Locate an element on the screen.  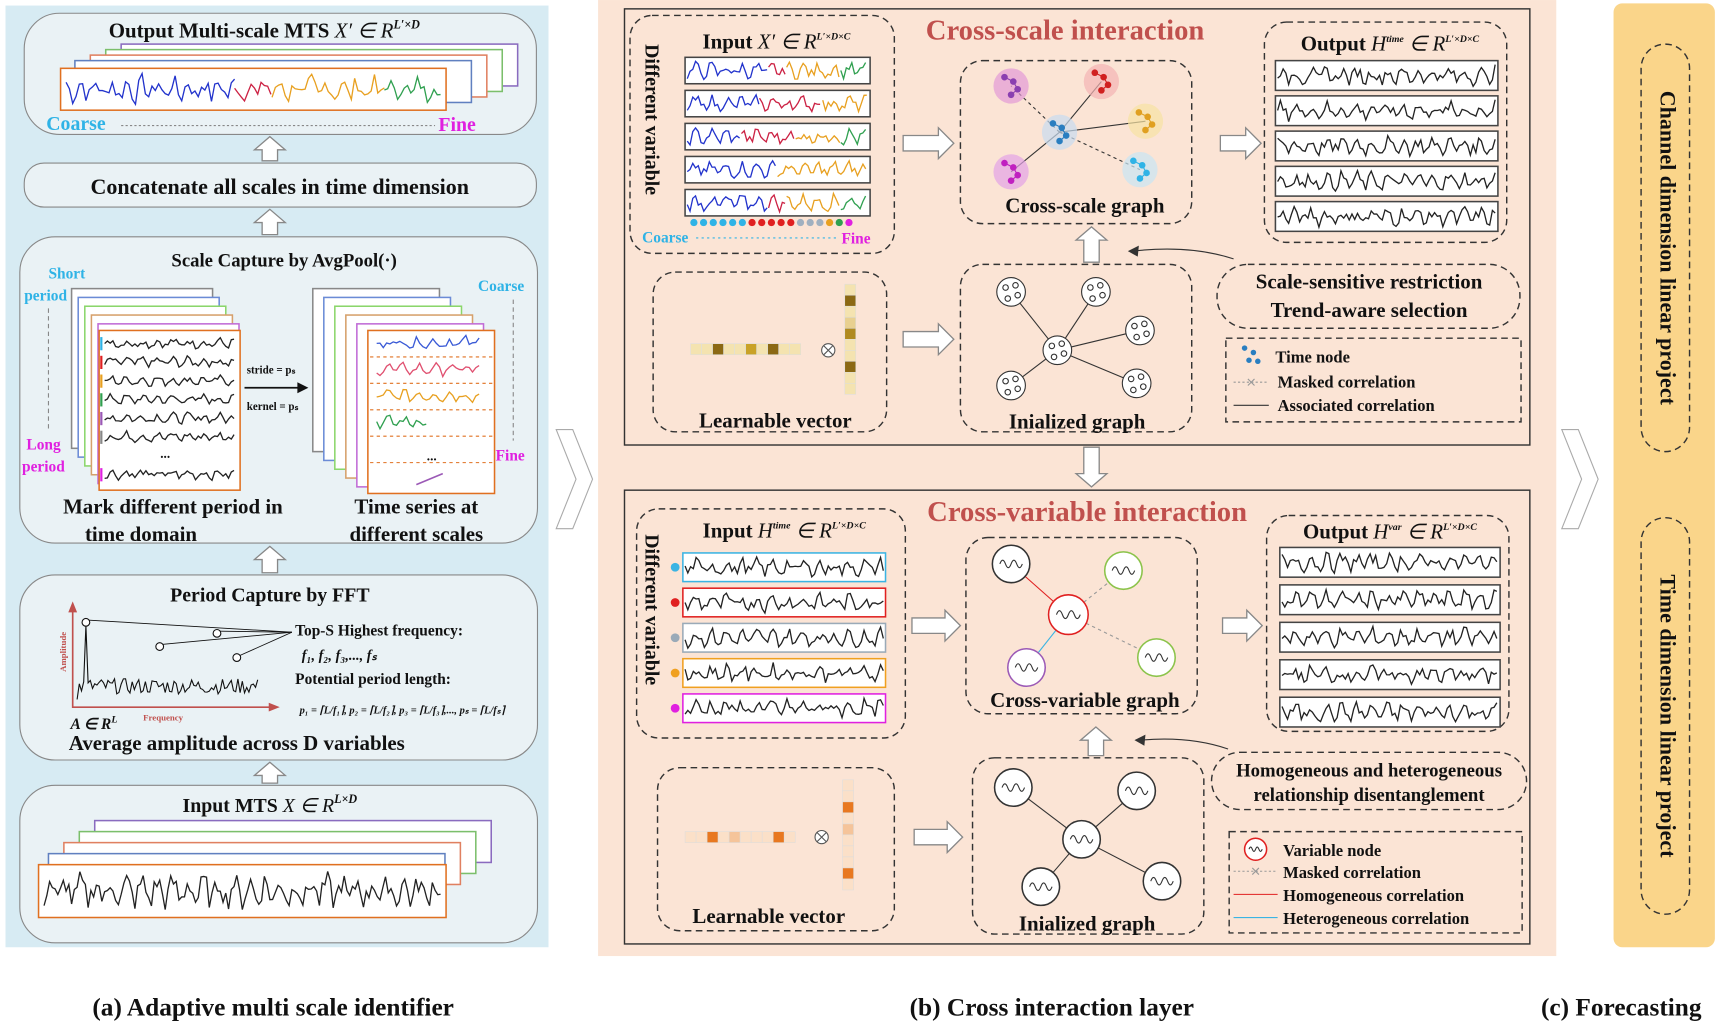
concat-label: Concatenate all scales in time dimension is located at coordinates (279, 186).